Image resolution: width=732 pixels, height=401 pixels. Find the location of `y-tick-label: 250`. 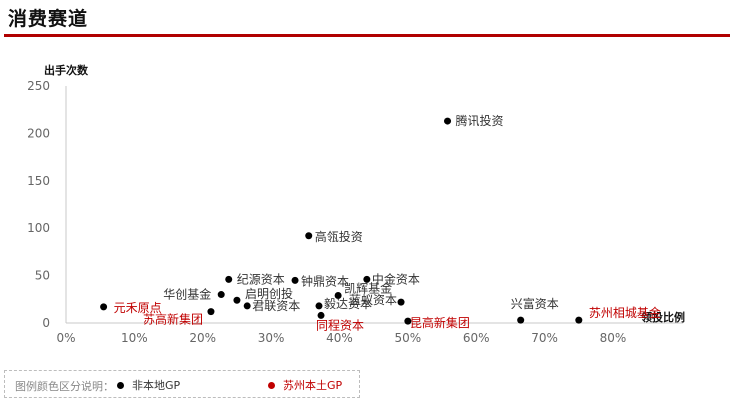

y-tick-label: 250 is located at coordinates (38, 86).